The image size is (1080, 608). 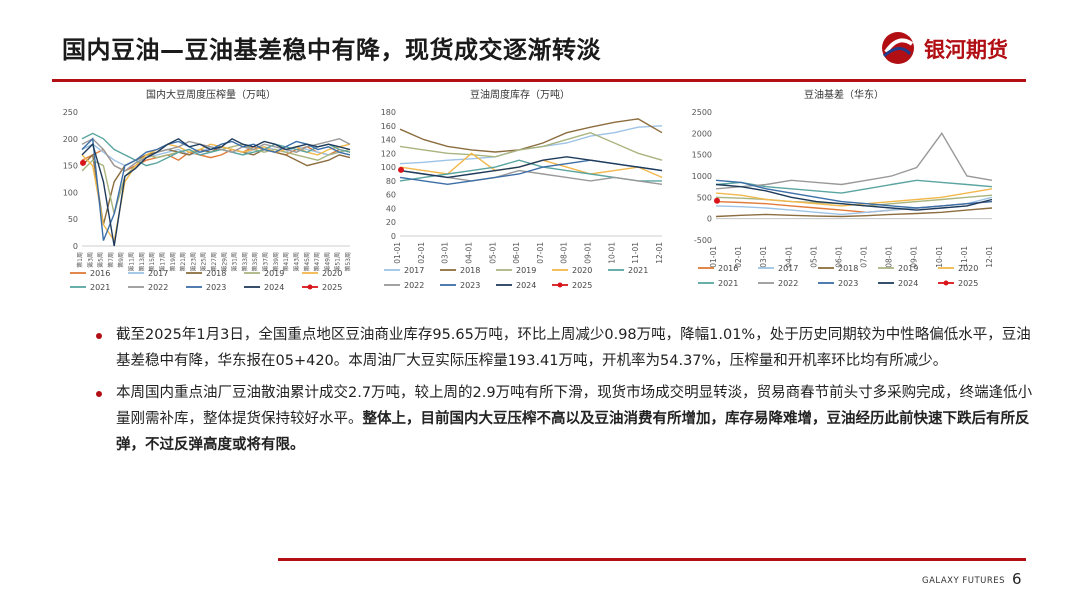 I want to click on y-tick-label: 120, so click(x=388, y=153).